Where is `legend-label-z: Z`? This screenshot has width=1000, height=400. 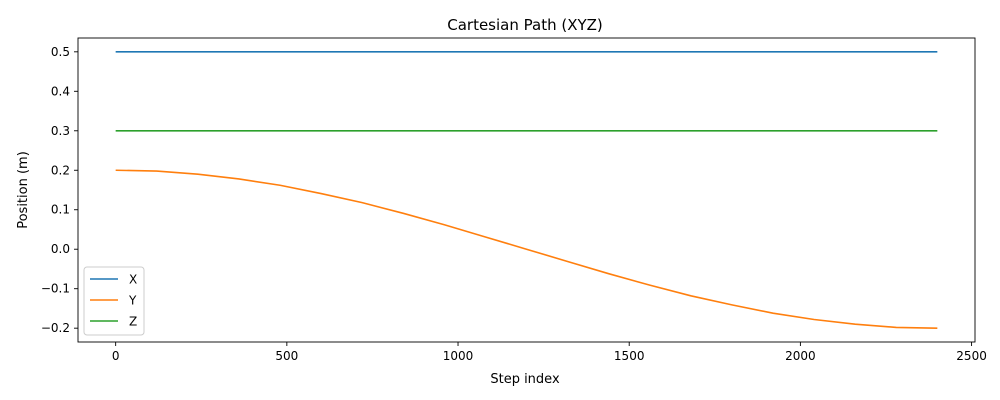
legend-label-z: Z is located at coordinates (133, 322).